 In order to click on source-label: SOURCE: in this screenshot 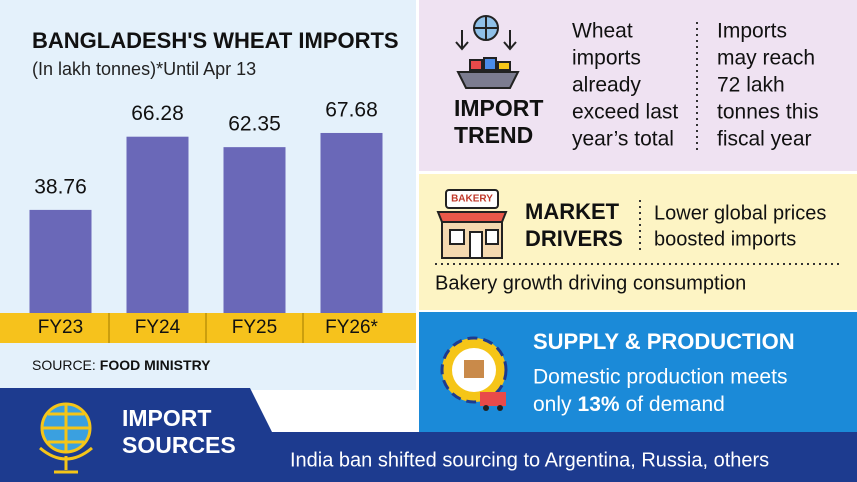, I will do `click(64, 365)`.